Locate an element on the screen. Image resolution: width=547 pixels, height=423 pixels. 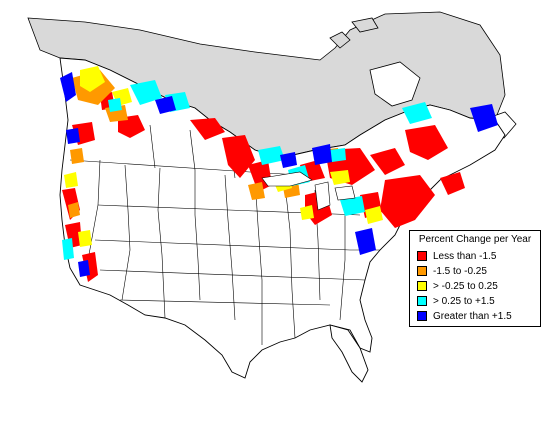
legend-label: -1.5 to -0.25 is located at coordinates (460, 271).